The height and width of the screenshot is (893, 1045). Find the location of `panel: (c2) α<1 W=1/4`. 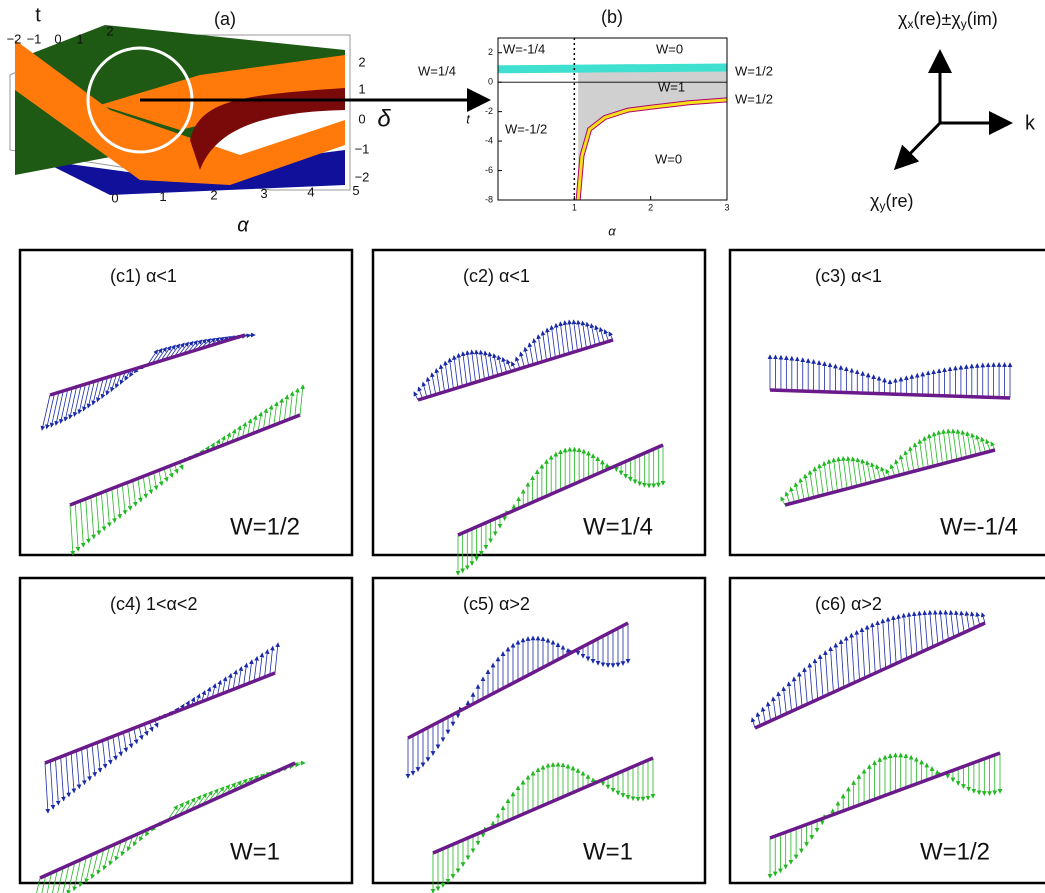

panel: (c2) α<1 W=1/4 is located at coordinates (539, 412).